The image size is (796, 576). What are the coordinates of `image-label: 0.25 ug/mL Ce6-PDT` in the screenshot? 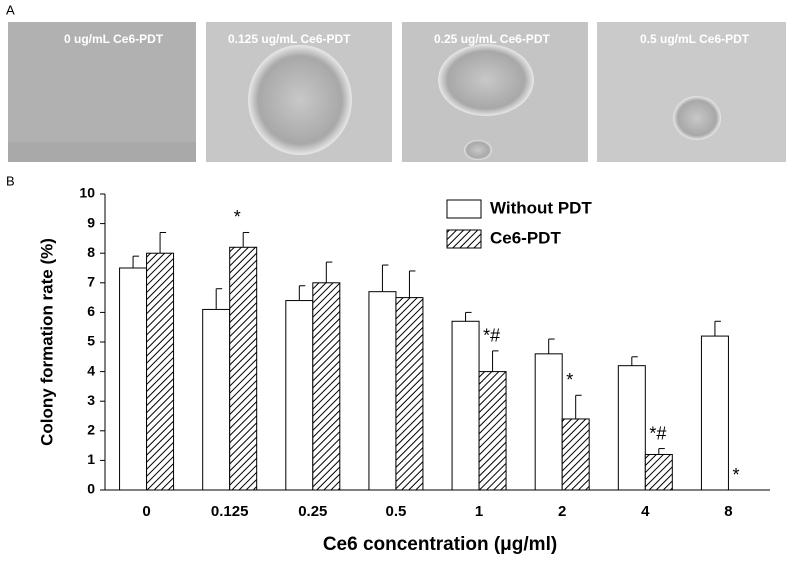 It's located at (492, 39).